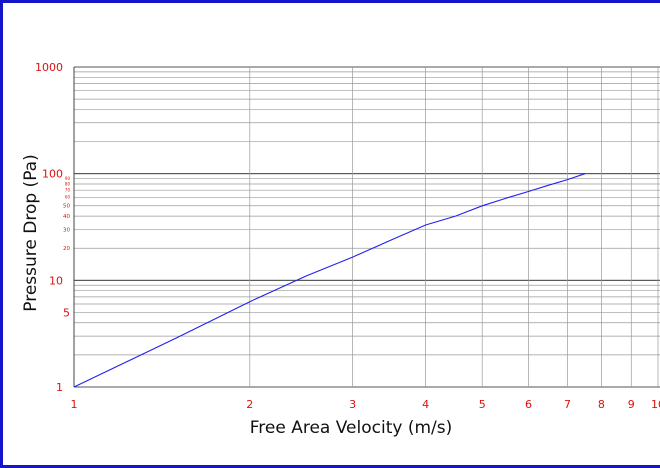 This screenshot has height=468, width=660. Describe the element at coordinates (249, 404) in the screenshot. I see `x-tick-label: 2` at that location.